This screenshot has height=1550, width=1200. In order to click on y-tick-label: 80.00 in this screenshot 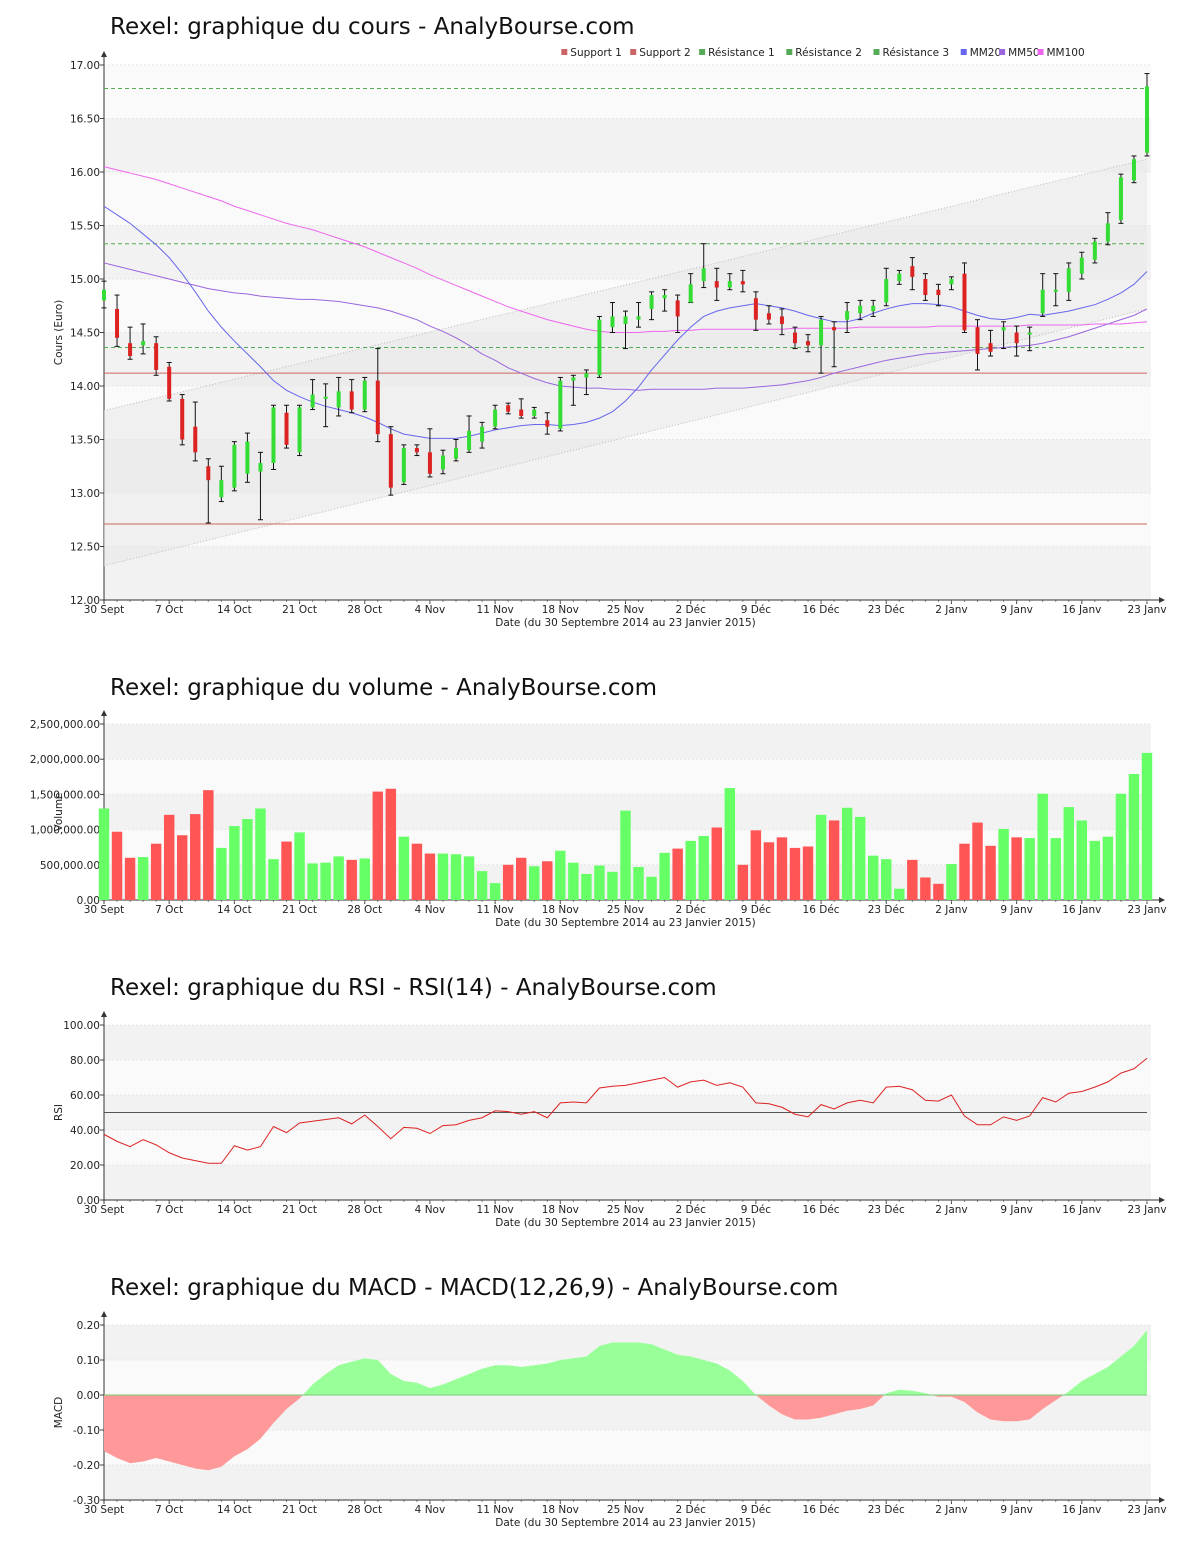, I will do `click(85, 1061)`.